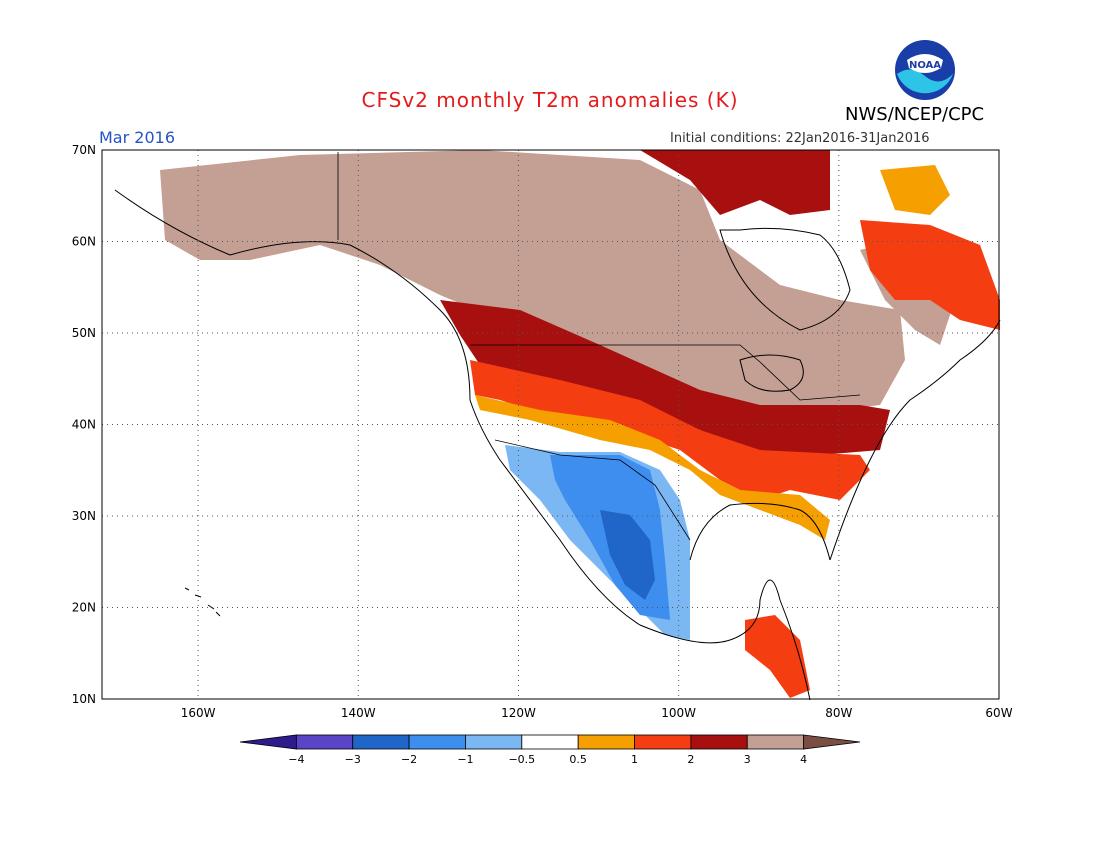 The height and width of the screenshot is (850, 1100). What do you see at coordinates (665, 372) in the screenshot?
I see `border-us-canada` at bounding box center [665, 372].